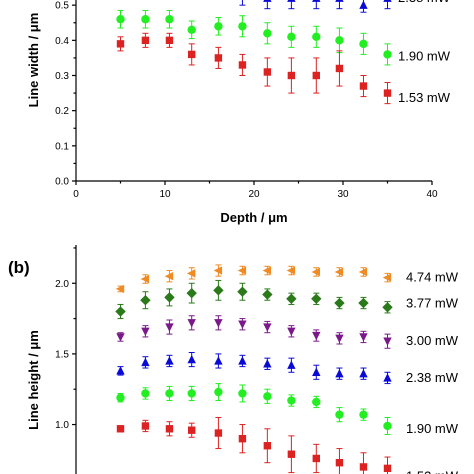 The height and width of the screenshot is (474, 474). I want to click on panel-a-series-label: 1.90 mW, so click(424, 55).